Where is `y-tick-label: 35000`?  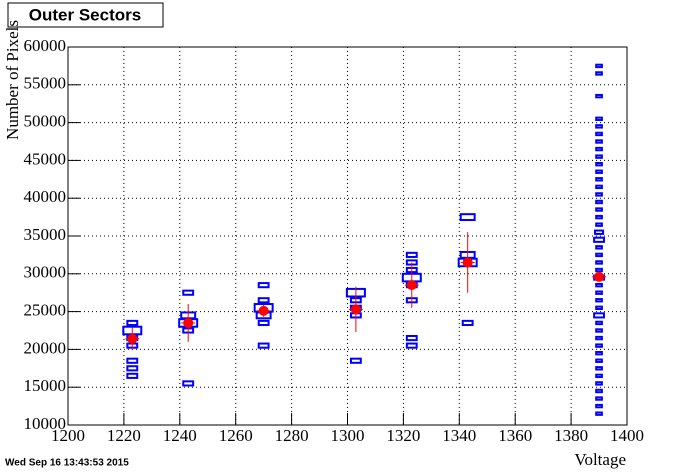 y-tick-label: 35000 is located at coordinates (45, 234).